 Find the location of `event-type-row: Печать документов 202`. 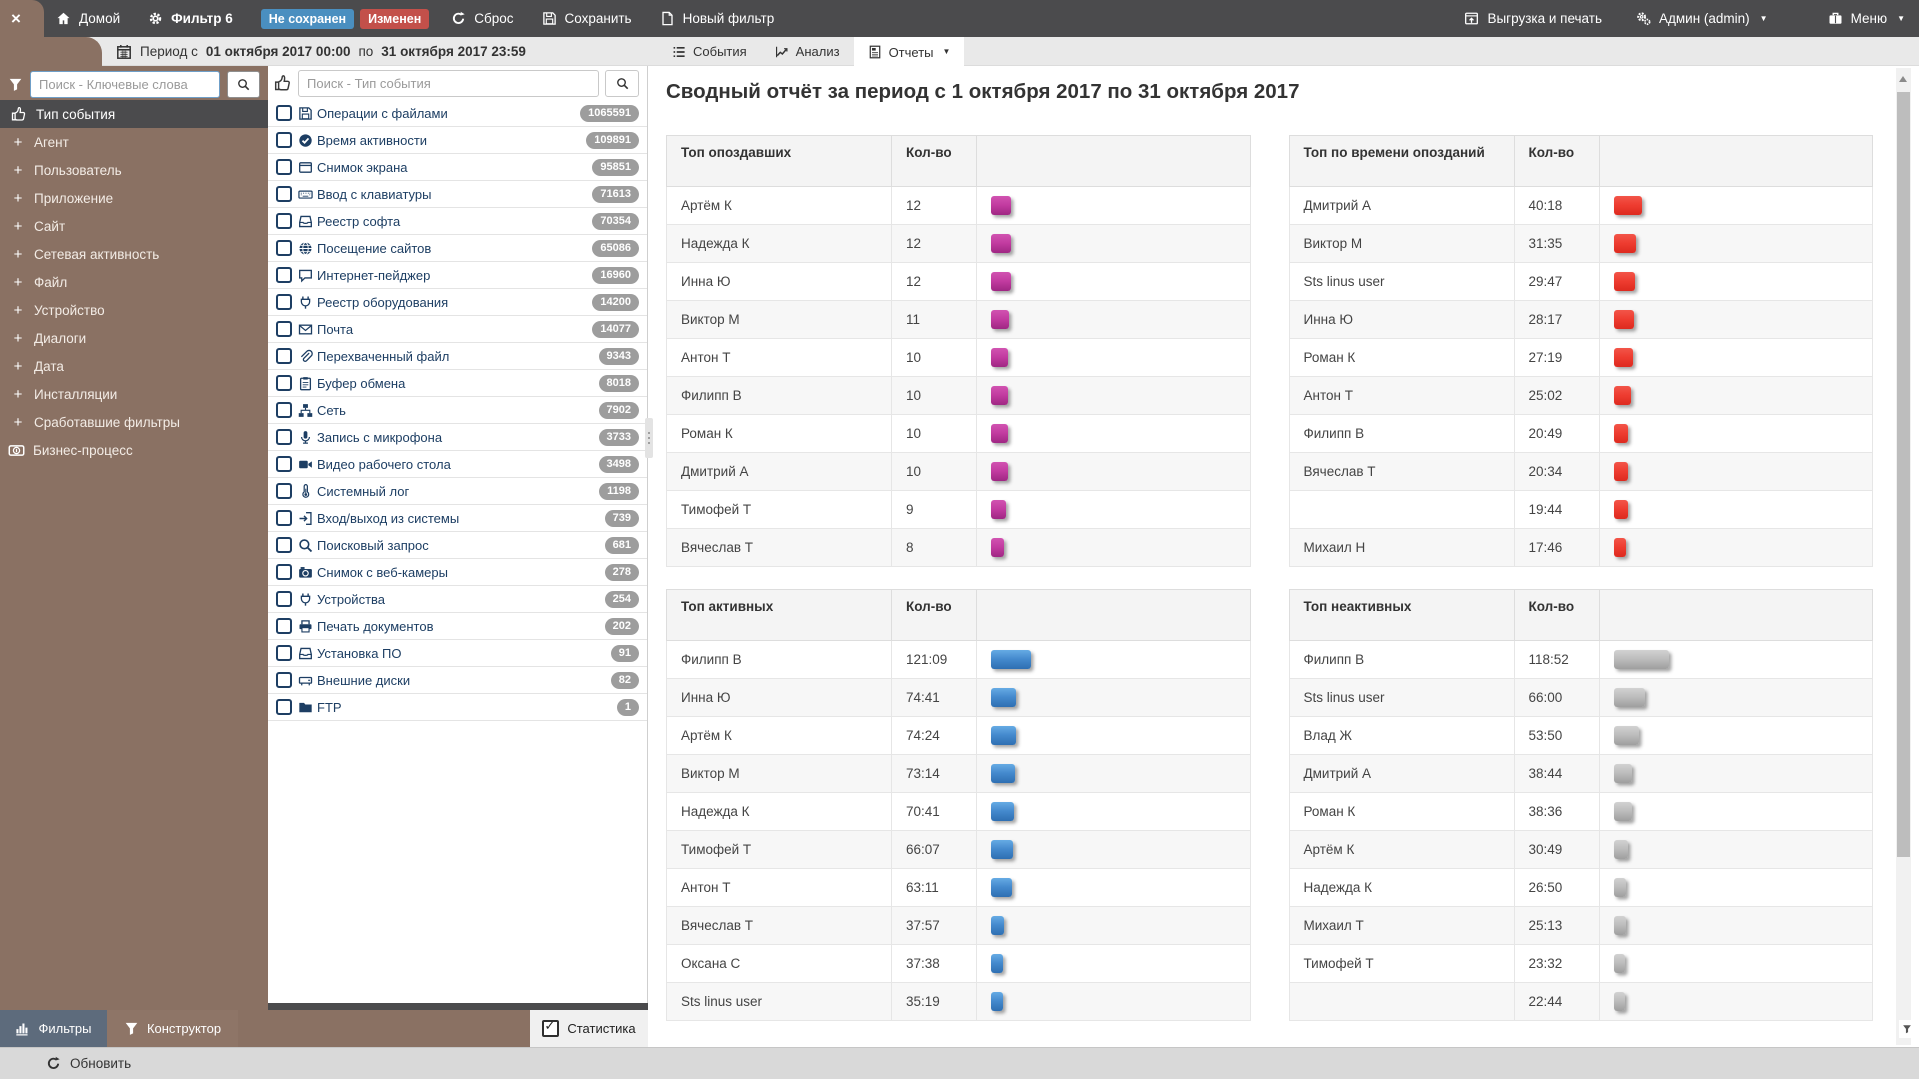

event-type-row: Печать документов 202 is located at coordinates (457, 626).